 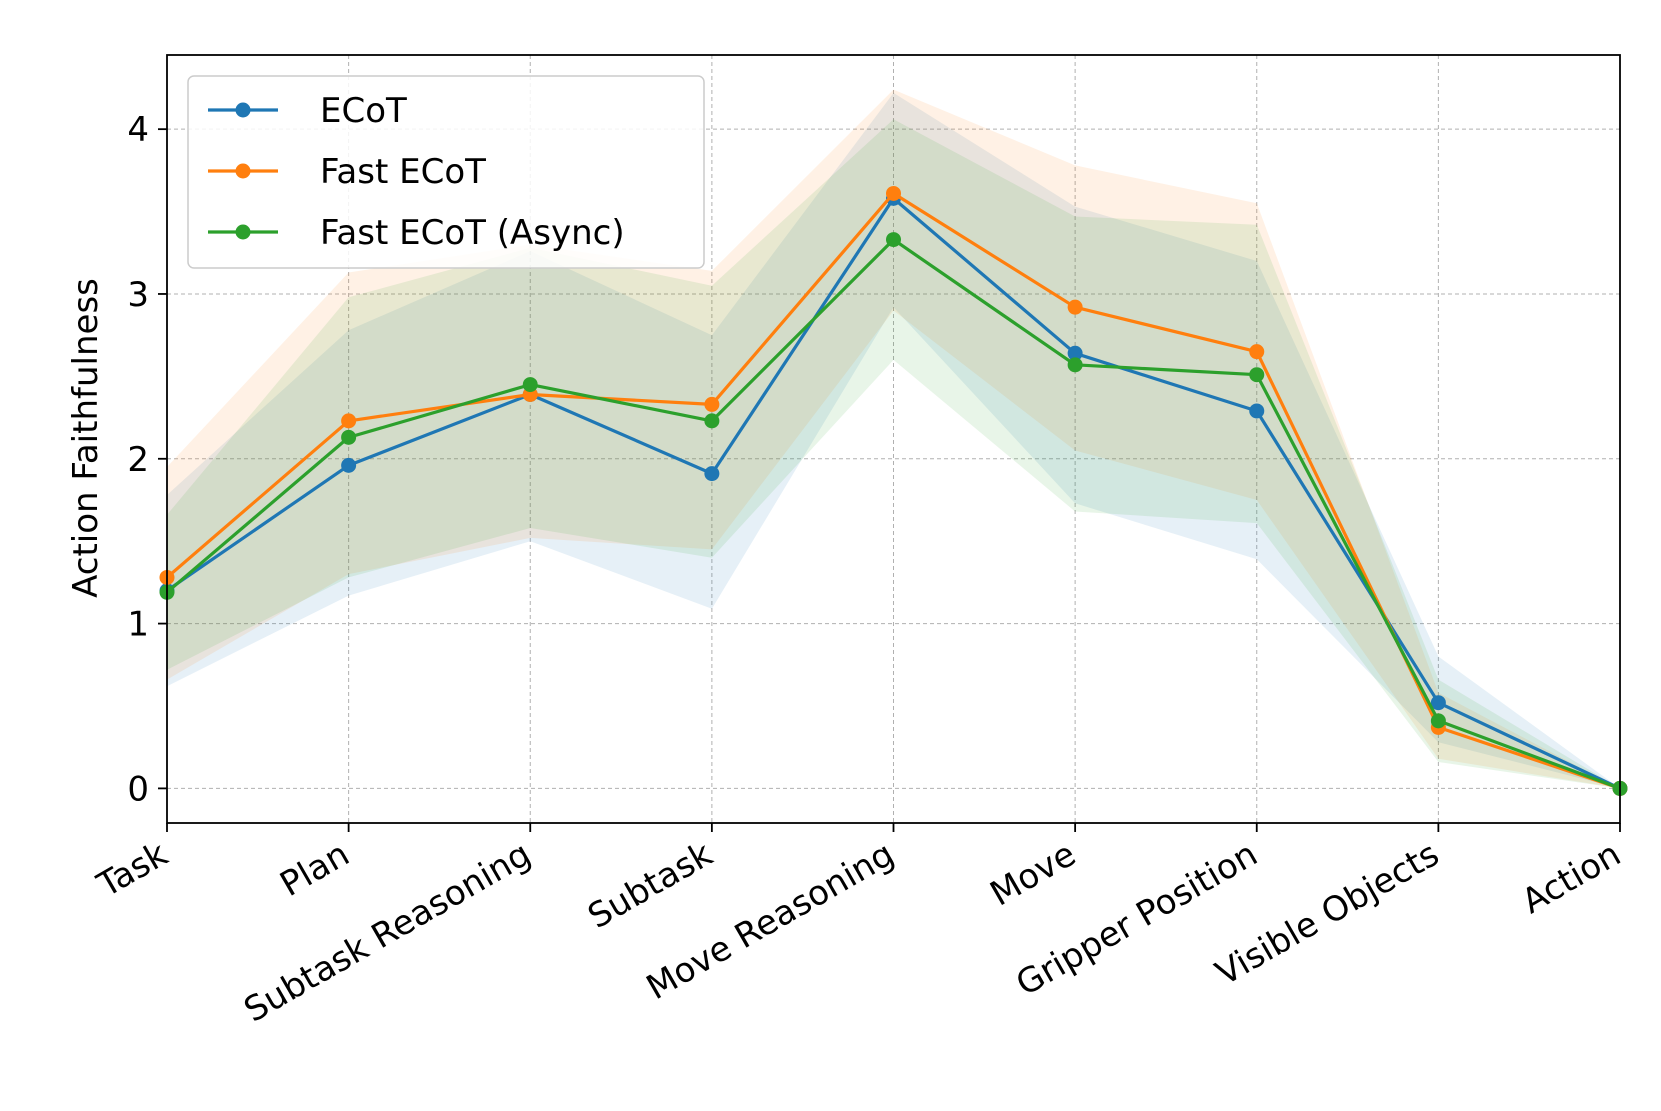 I want to click on legend-label-1: Fast ECoT, so click(x=403, y=172).